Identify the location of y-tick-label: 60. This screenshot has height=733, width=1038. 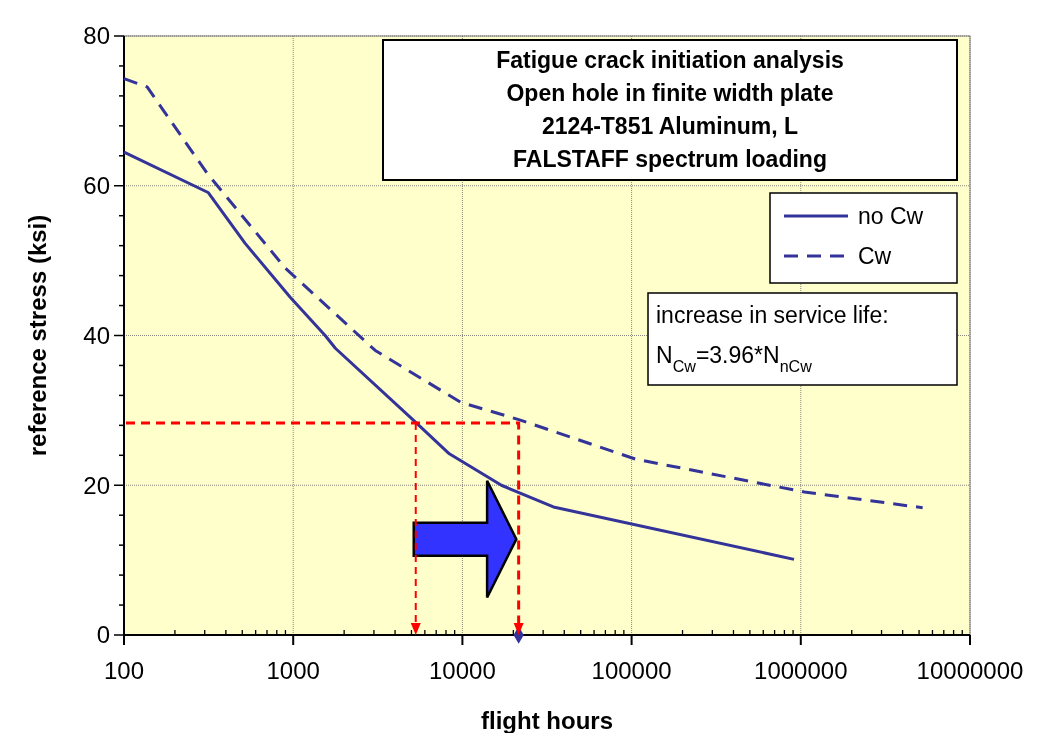
(96, 186).